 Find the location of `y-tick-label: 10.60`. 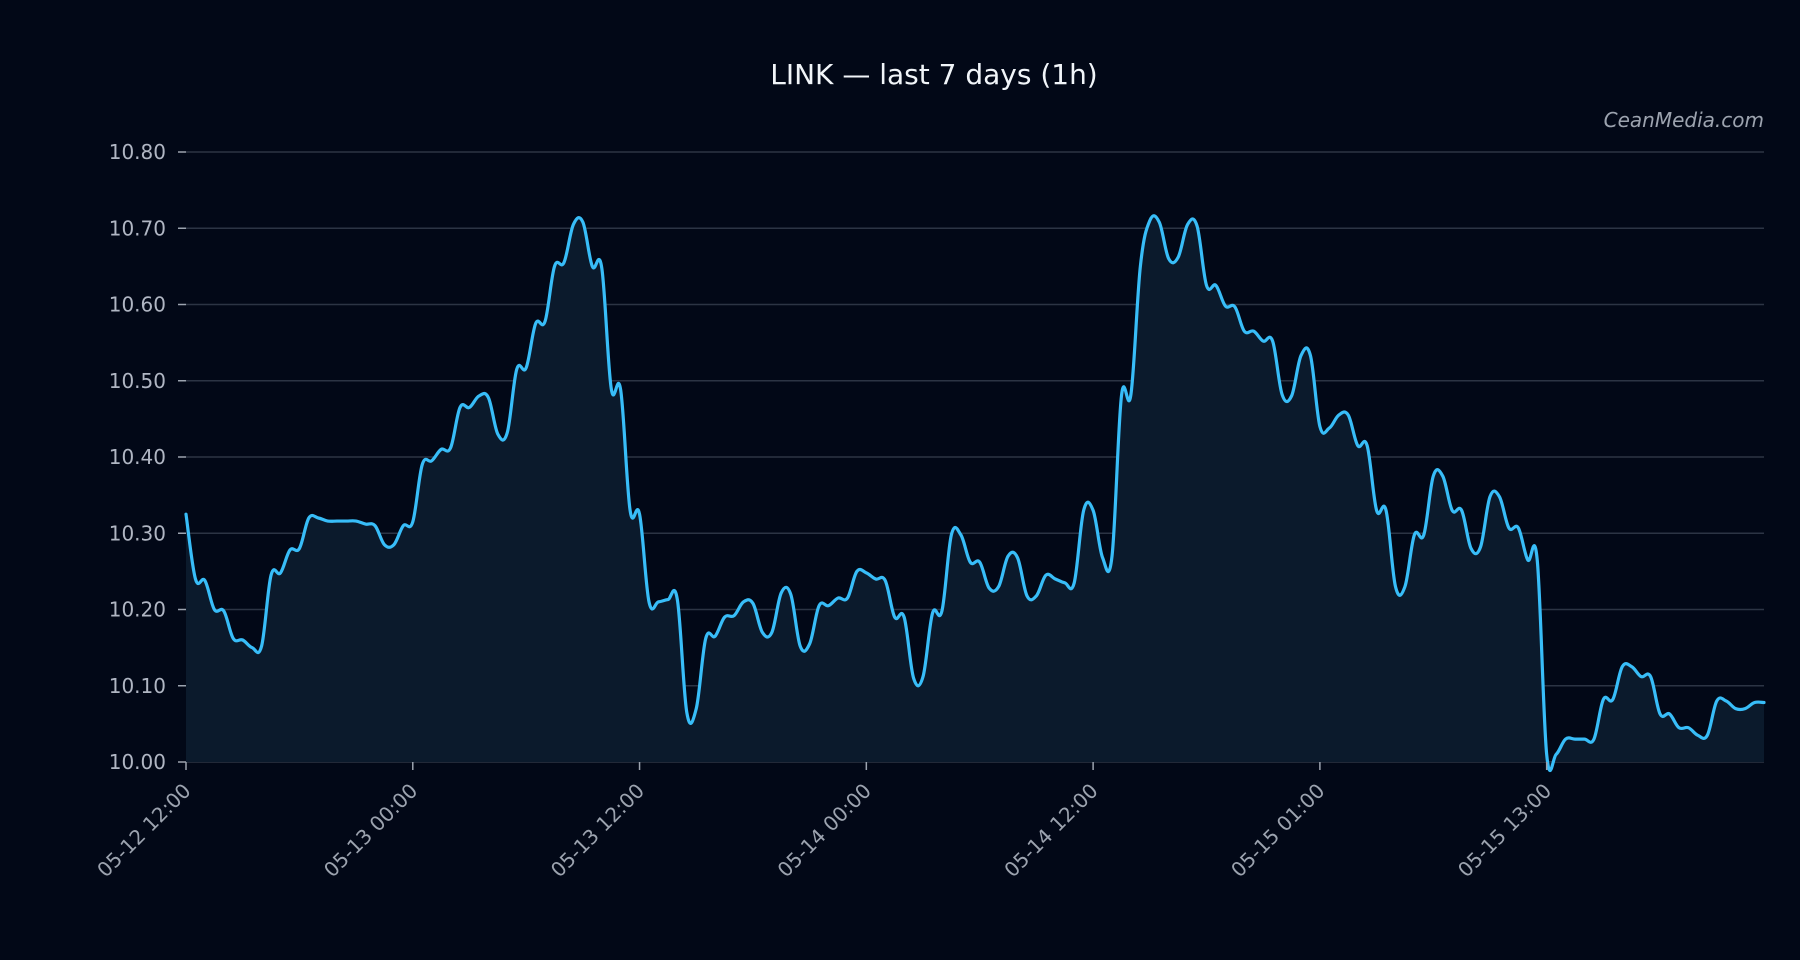

y-tick-label: 10.60 is located at coordinates (137, 305).